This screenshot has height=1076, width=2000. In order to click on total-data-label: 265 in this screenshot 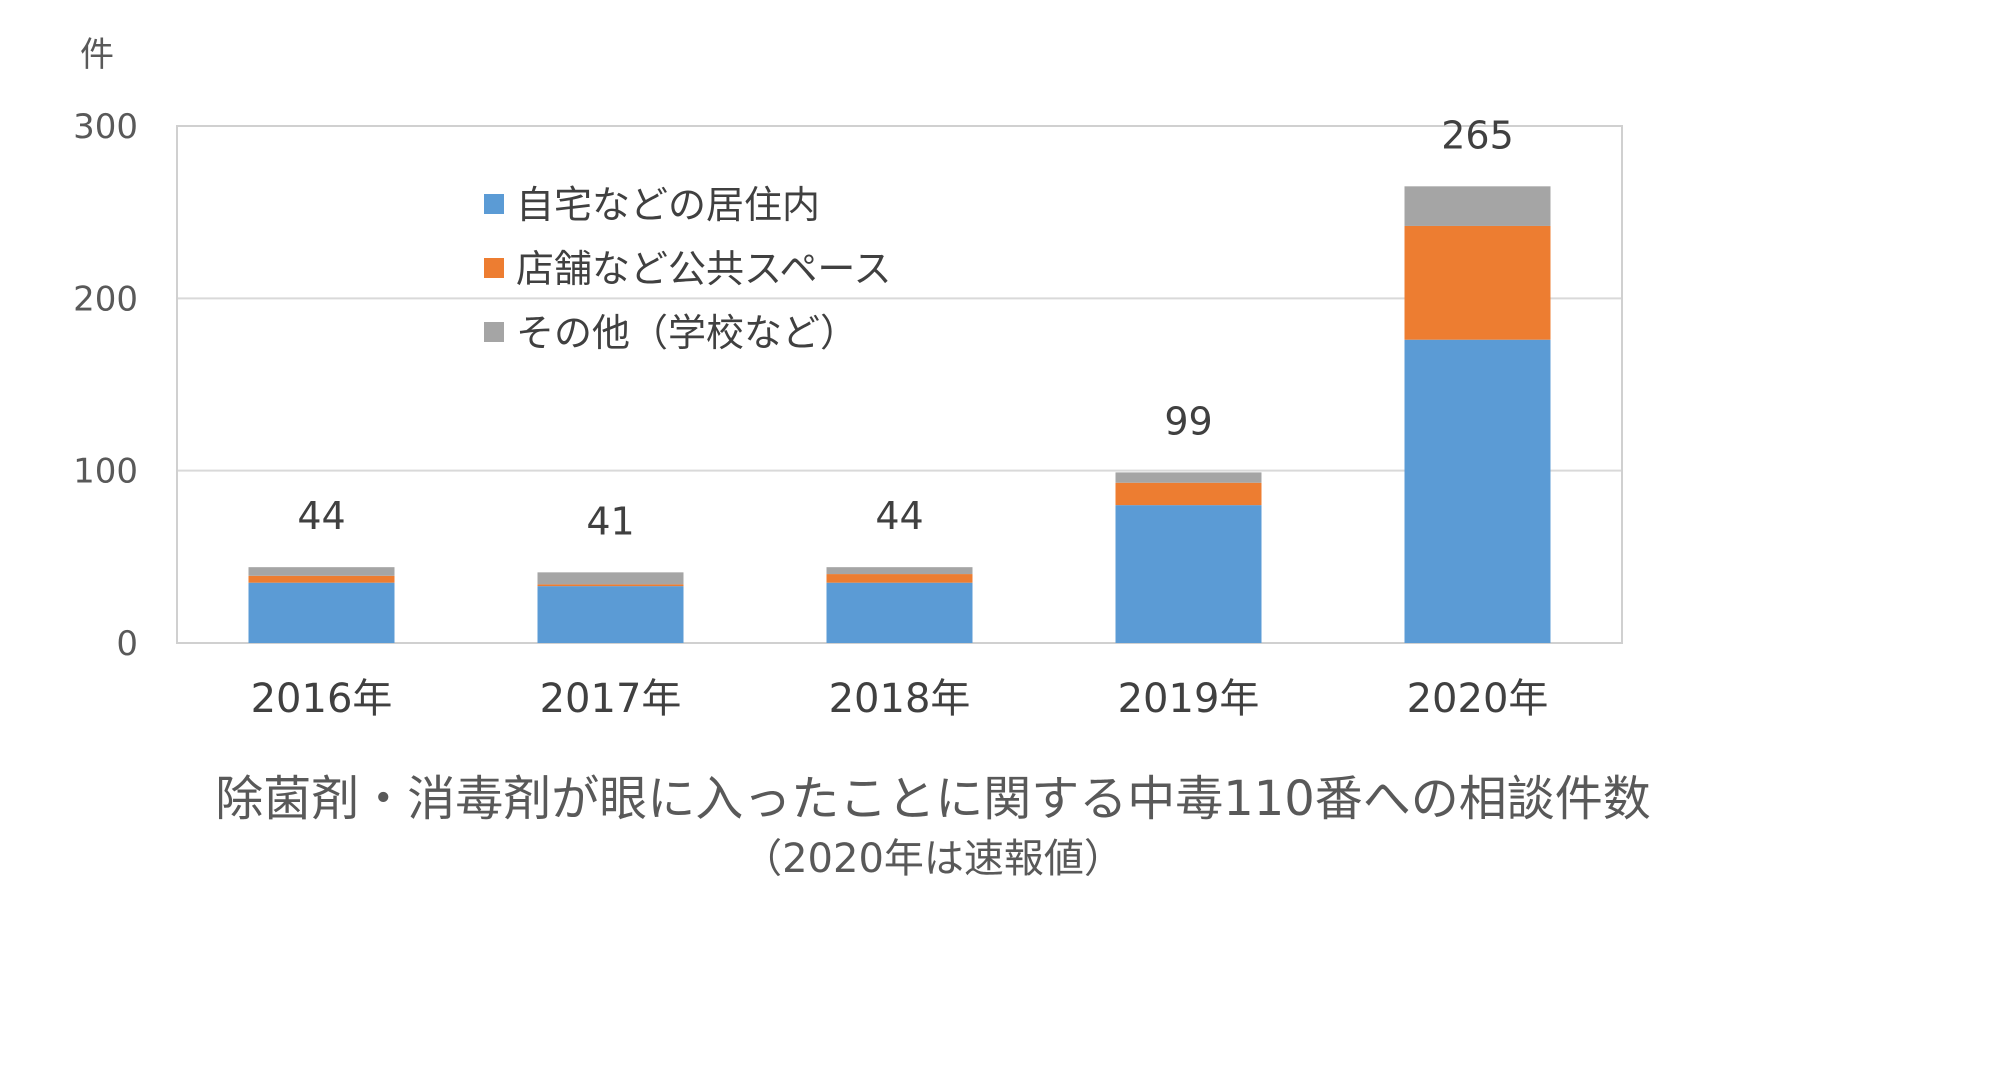, I will do `click(1477, 135)`.